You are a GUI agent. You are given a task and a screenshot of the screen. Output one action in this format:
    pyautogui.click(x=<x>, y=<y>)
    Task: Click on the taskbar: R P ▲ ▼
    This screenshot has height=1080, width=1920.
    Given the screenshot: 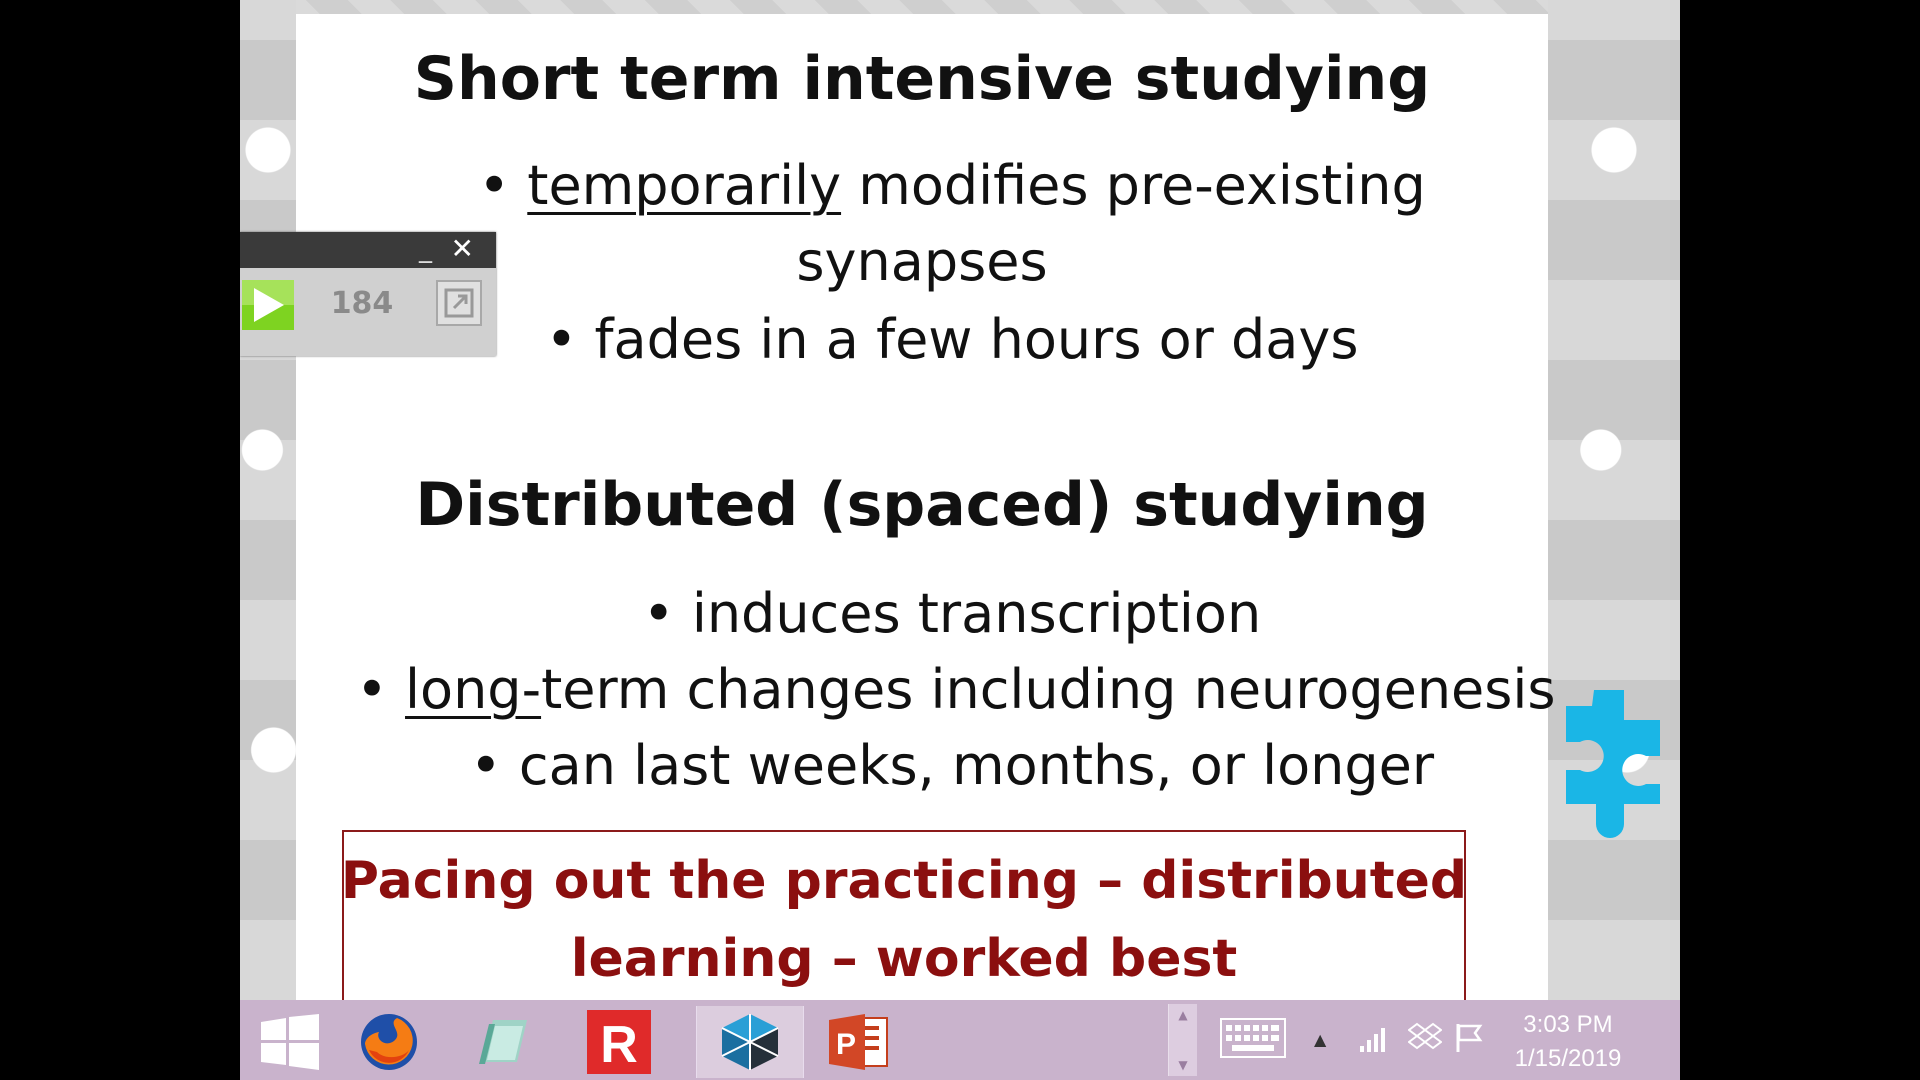 What is the action you would take?
    pyautogui.click(x=960, y=1040)
    